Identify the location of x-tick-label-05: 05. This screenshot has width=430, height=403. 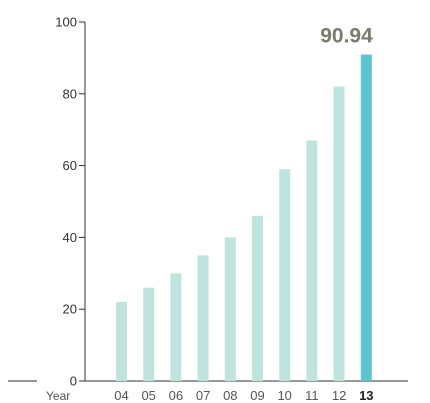
(148, 395).